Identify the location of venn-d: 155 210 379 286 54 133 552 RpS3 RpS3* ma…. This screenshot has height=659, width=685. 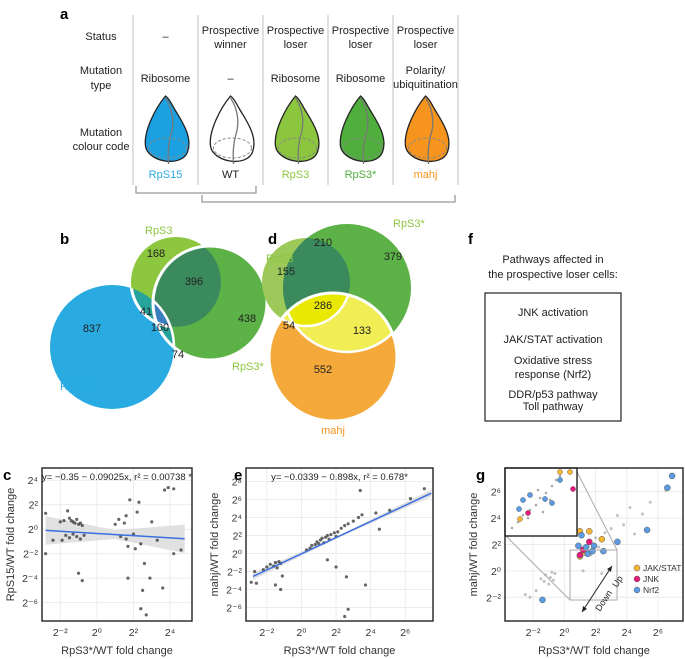
(344, 327).